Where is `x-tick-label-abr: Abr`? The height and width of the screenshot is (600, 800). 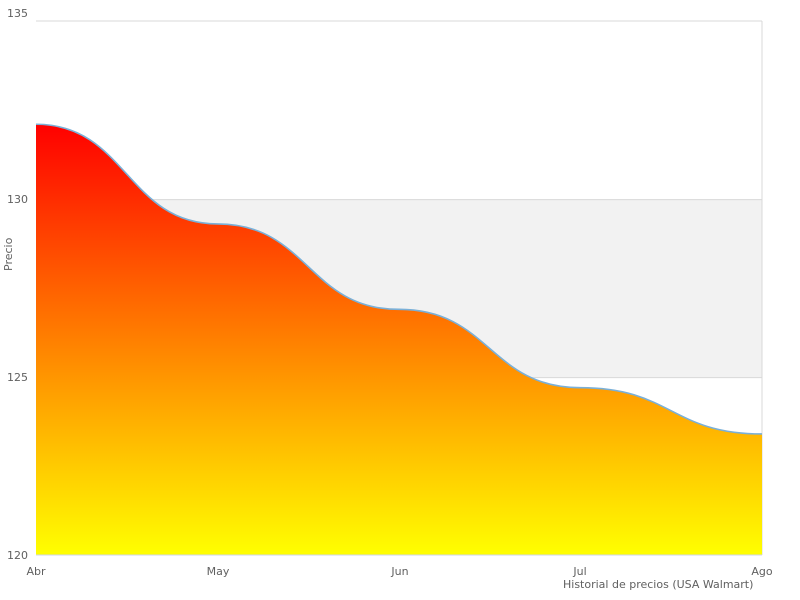 x-tick-label-abr: Abr is located at coordinates (36, 571).